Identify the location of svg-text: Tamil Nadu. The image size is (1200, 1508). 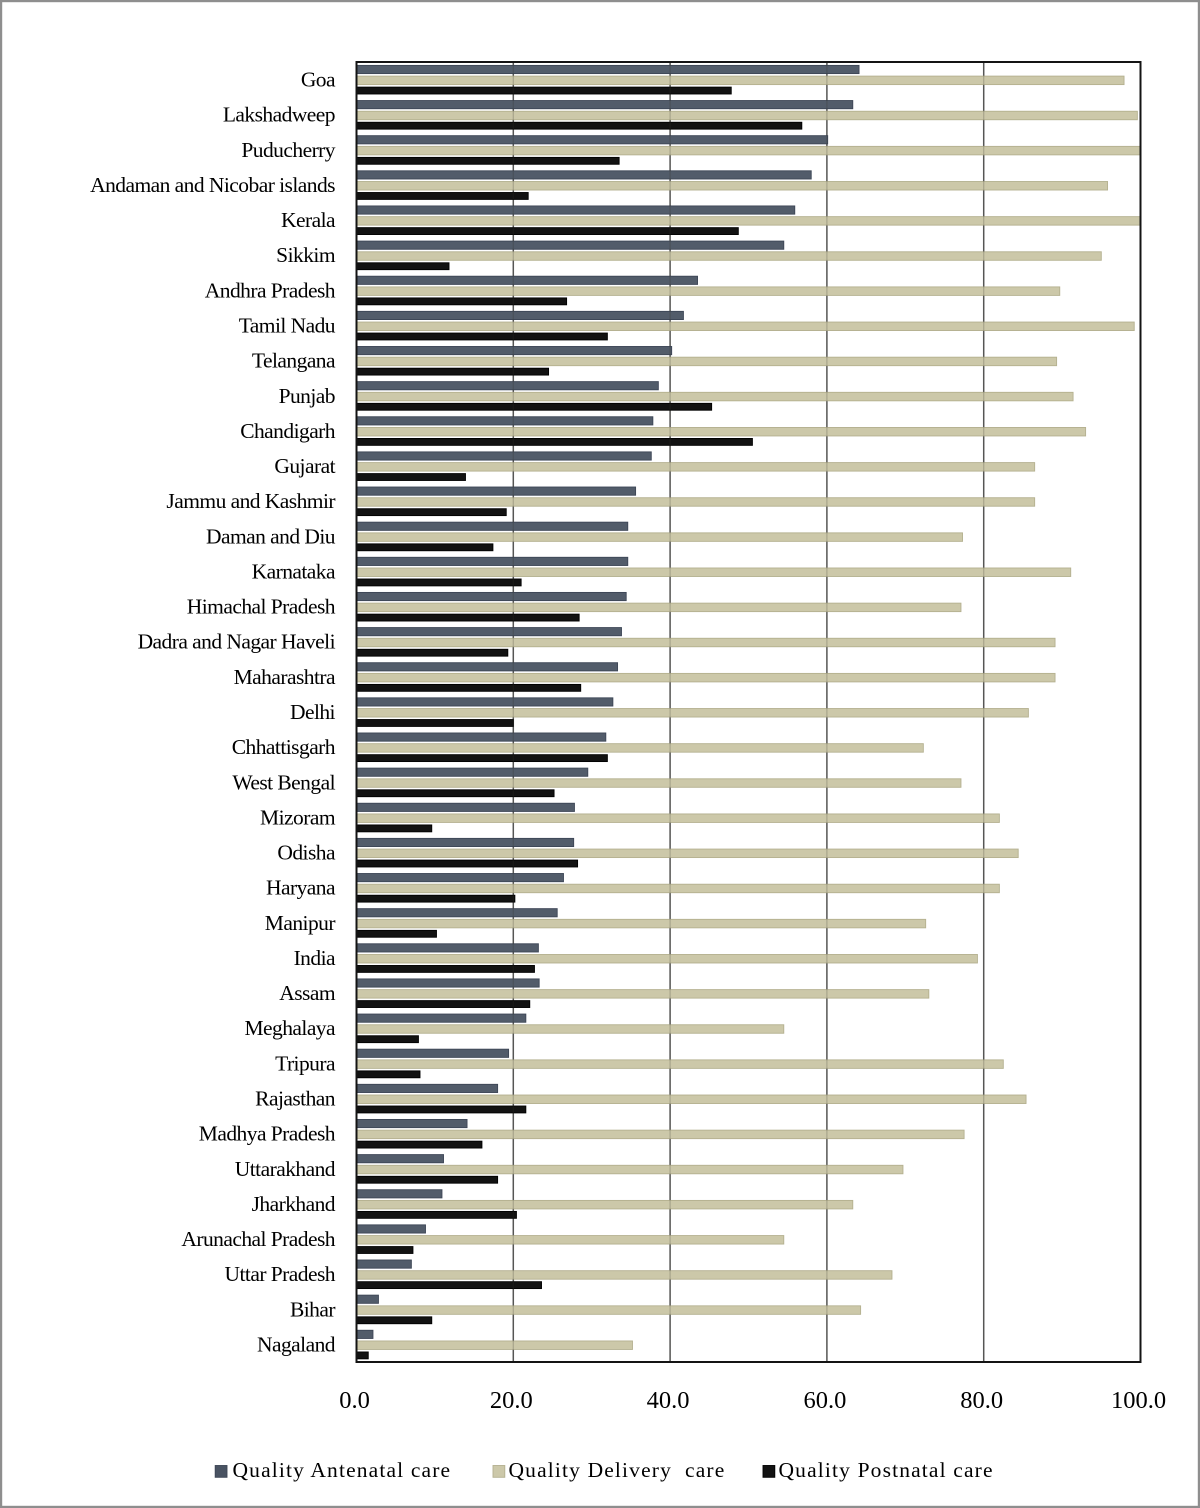
(287, 326).